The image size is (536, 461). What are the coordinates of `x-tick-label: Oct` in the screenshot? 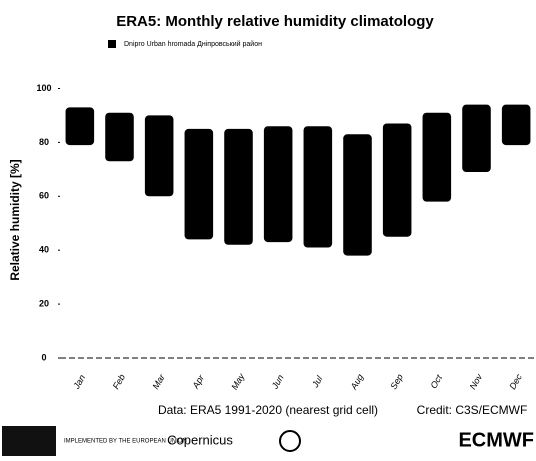 It's located at (436, 382).